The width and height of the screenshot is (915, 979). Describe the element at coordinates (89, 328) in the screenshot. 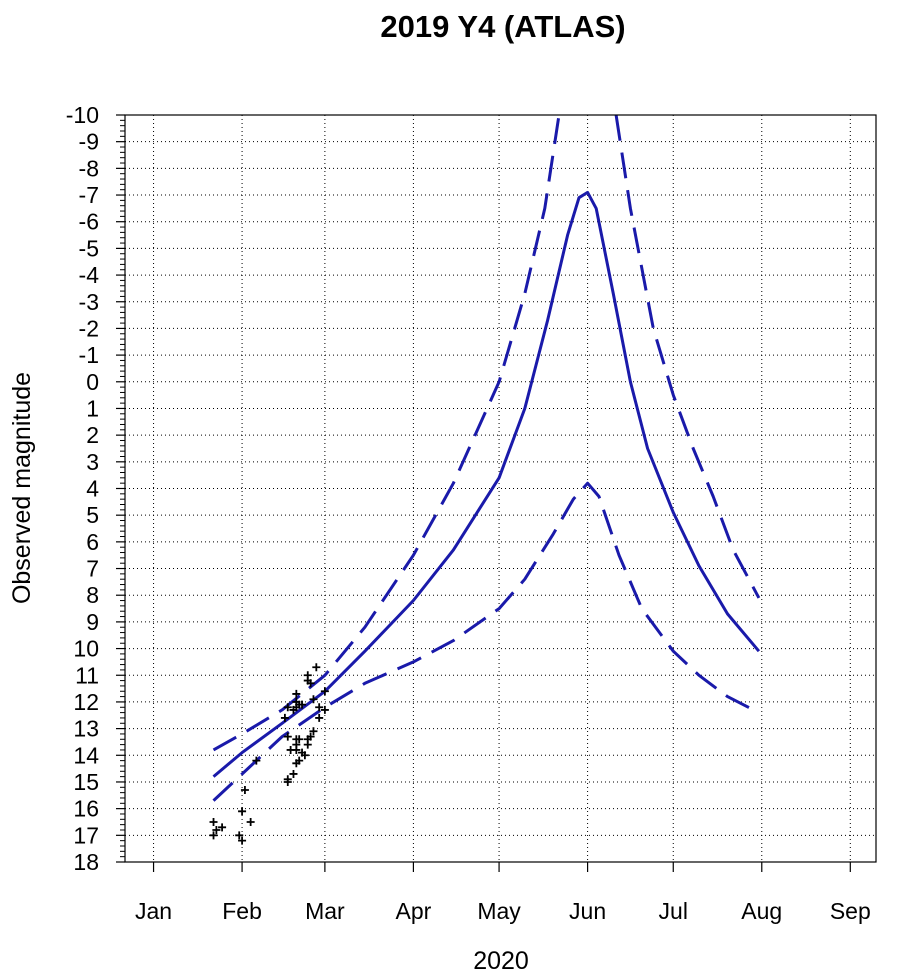

I see `y-tick-label: -2` at that location.